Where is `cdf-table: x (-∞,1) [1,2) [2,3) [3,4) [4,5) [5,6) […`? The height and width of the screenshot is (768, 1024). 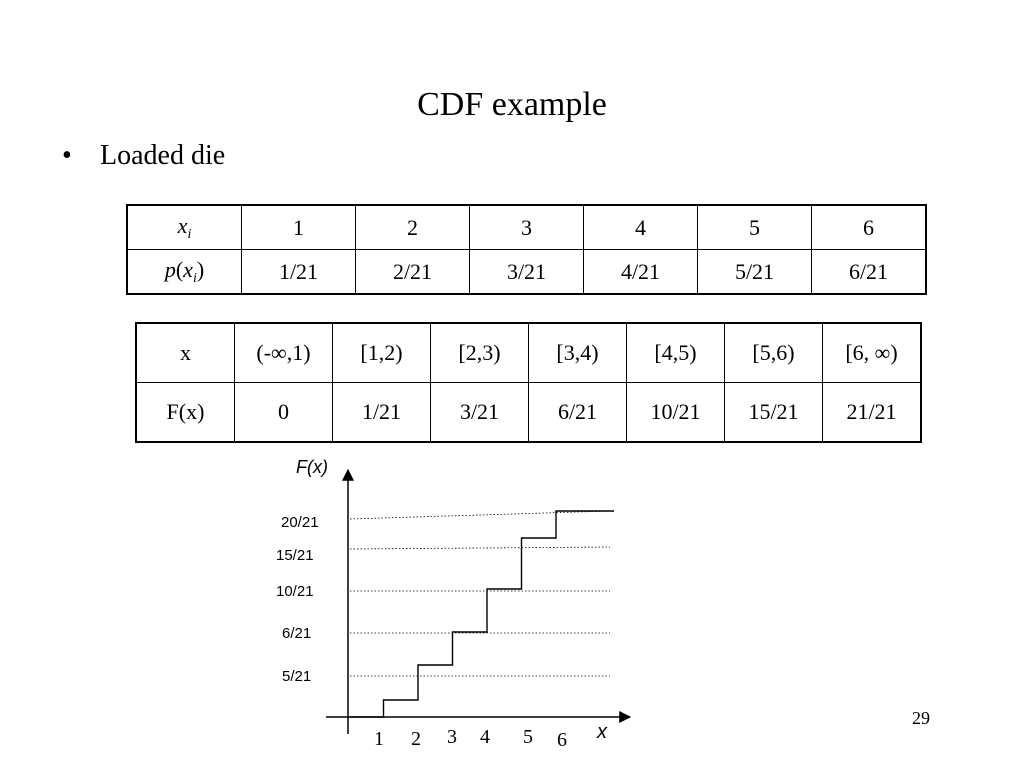
cdf-table: x (-∞,1) [1,2) [2,3) [3,4) [4,5) [5,6) [… is located at coordinates (528, 382).